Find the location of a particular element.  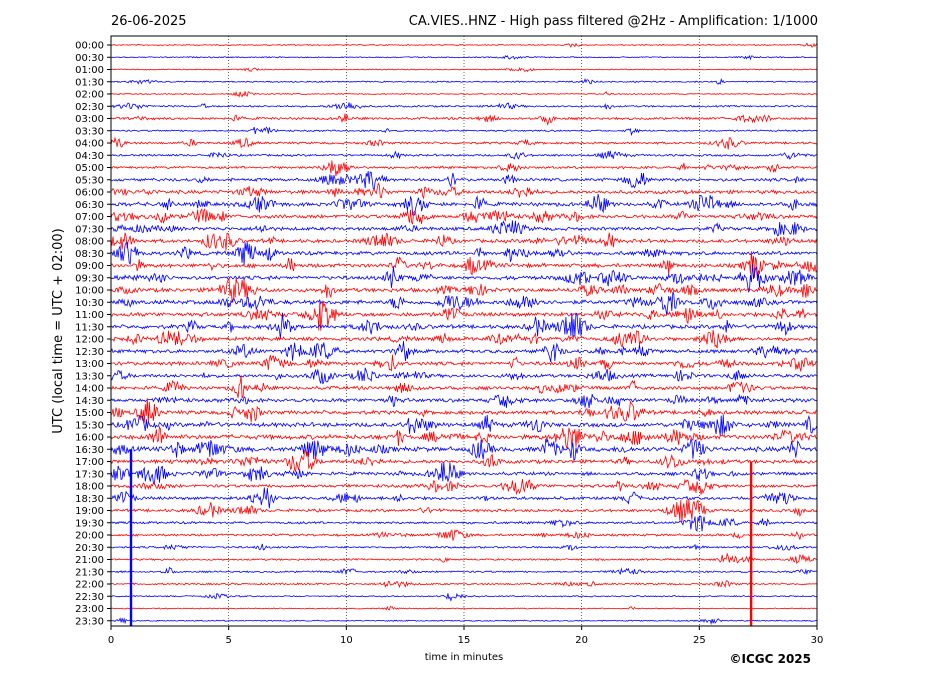

x-tick-label-5: 25 is located at coordinates (699, 640).